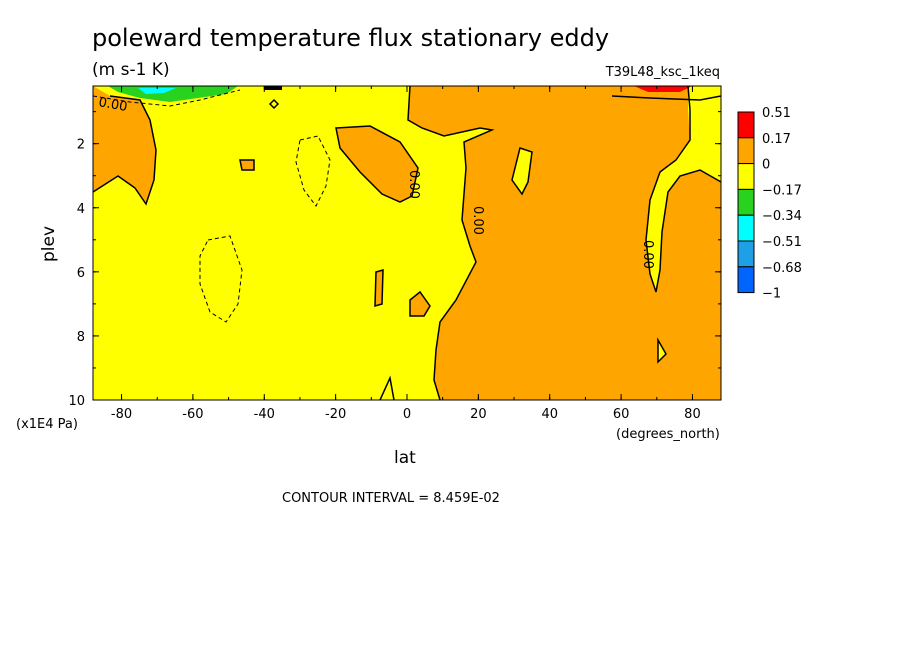 The width and height of the screenshot is (904, 654). Describe the element at coordinates (451, 243) in the screenshot. I see `zero-contour-main` at that location.